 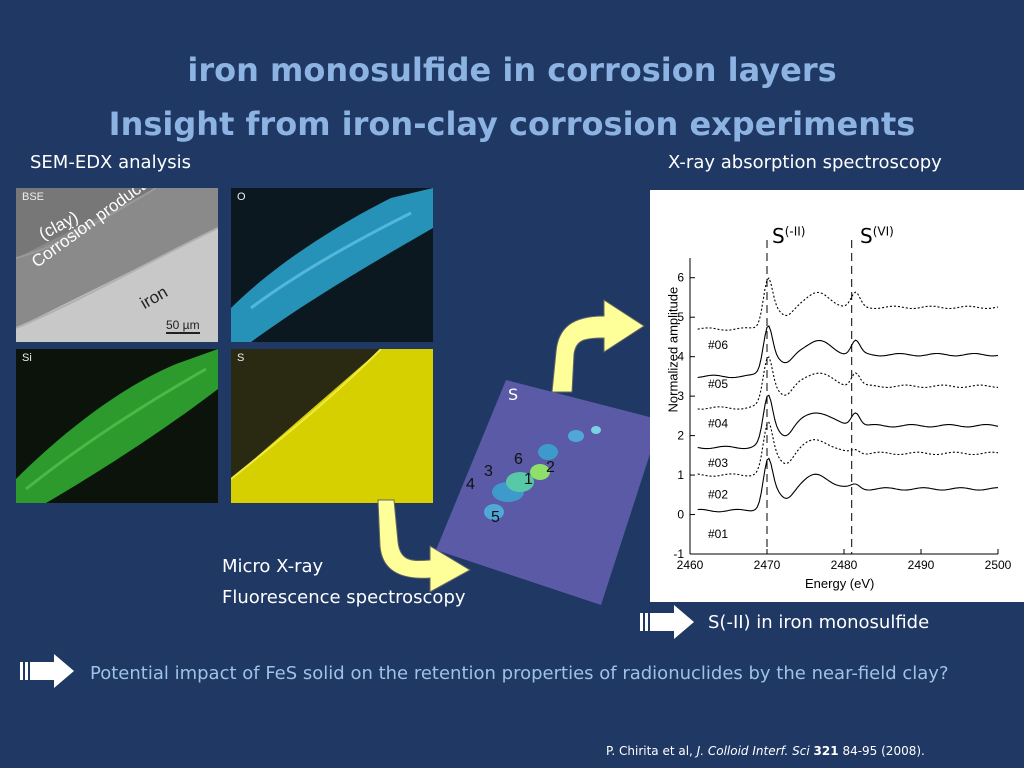 What do you see at coordinates (241, 358) in the screenshot?
I see `s-tag: S` at bounding box center [241, 358].